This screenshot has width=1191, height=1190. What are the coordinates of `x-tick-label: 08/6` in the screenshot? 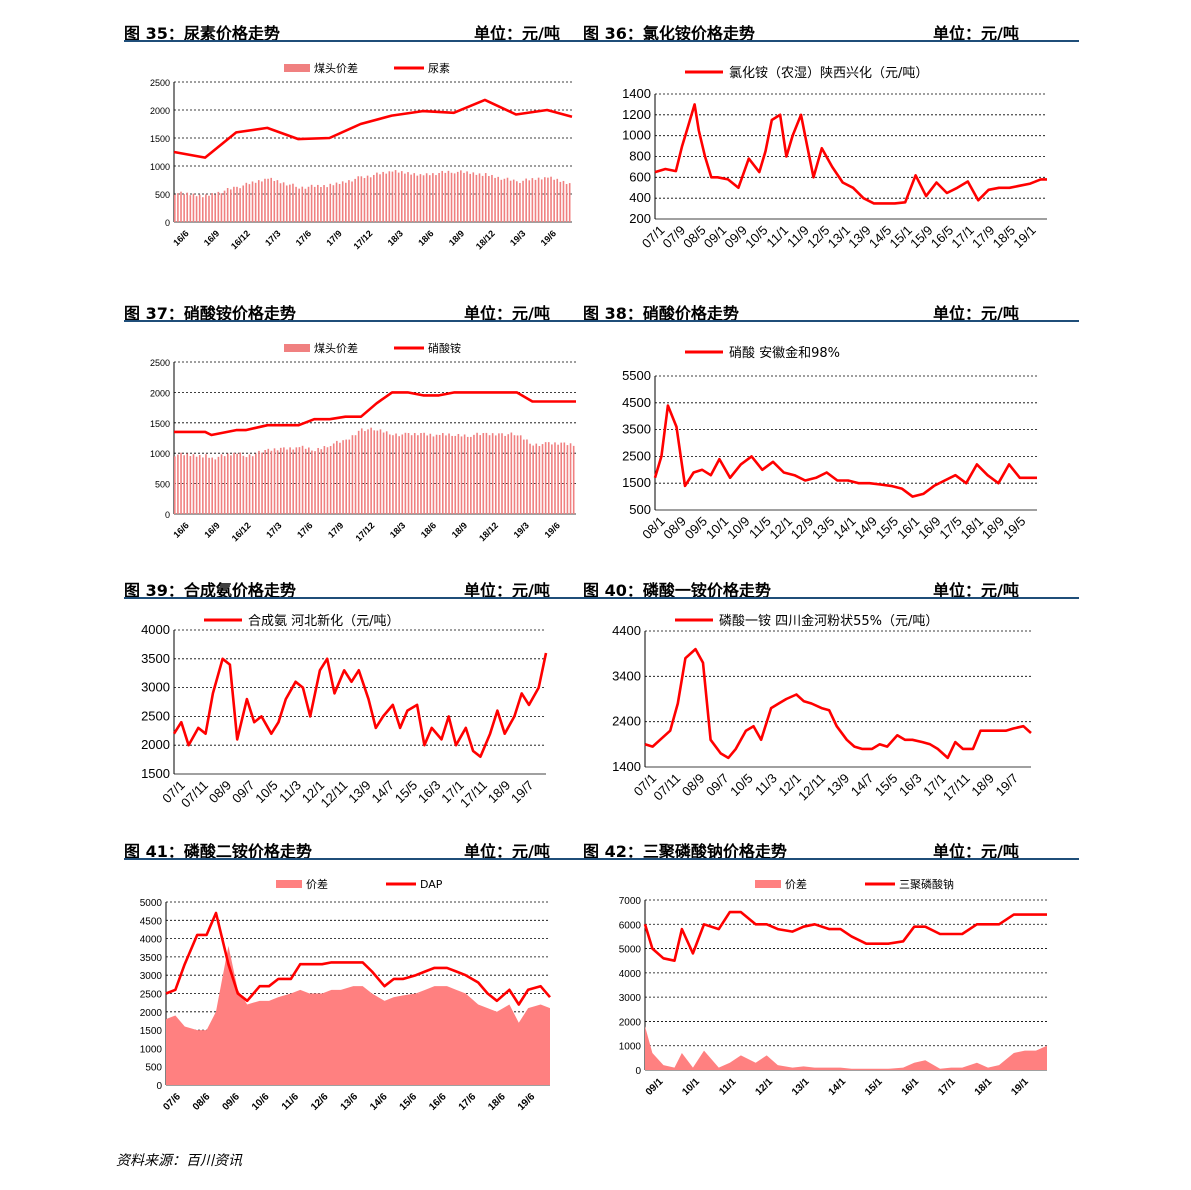 It's located at (202, 1102).